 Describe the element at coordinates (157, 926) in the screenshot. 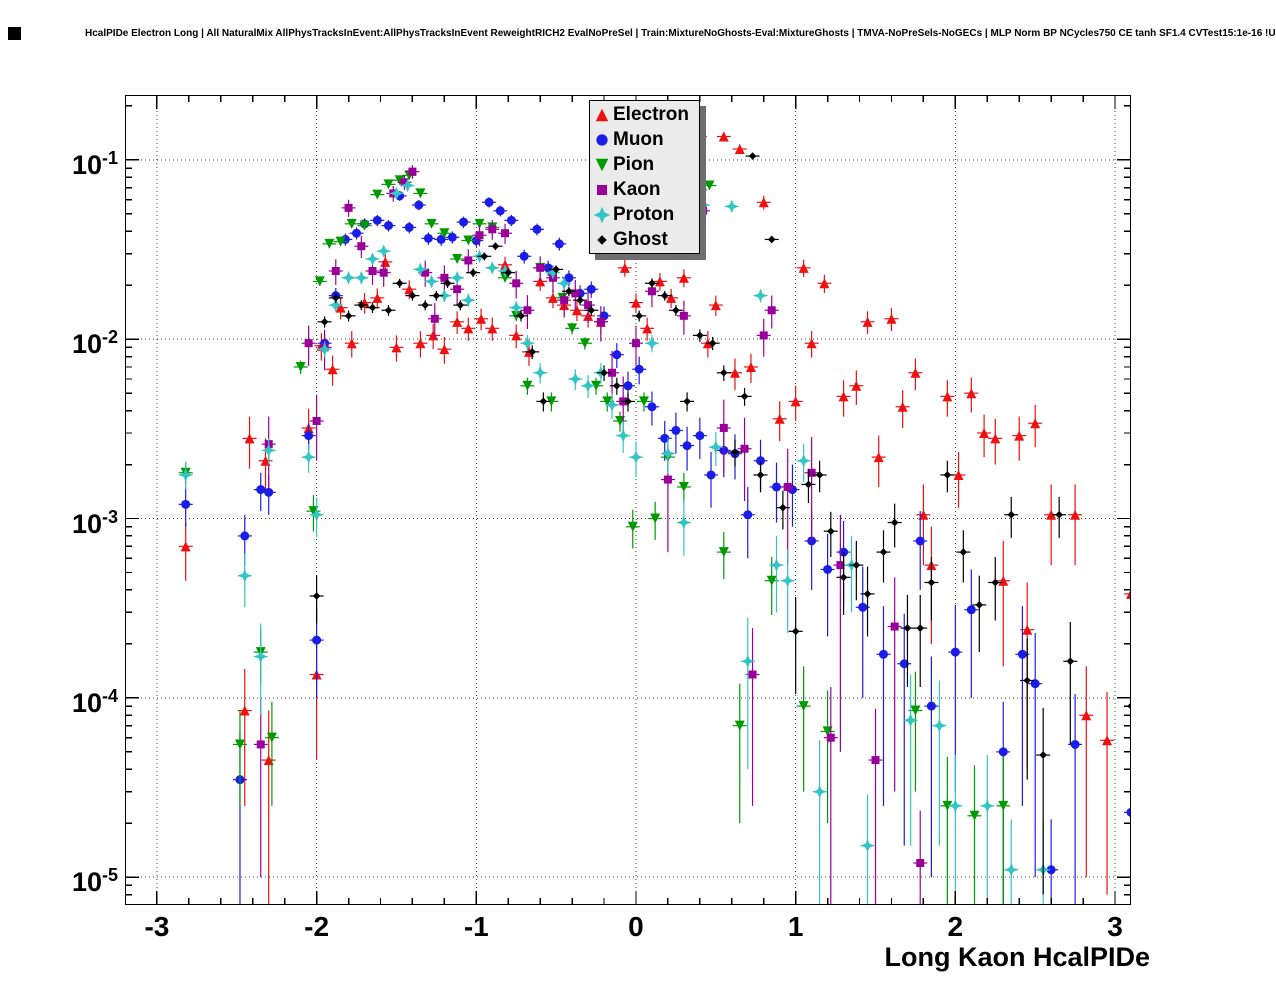

I see `x-tick-label: -3` at that location.